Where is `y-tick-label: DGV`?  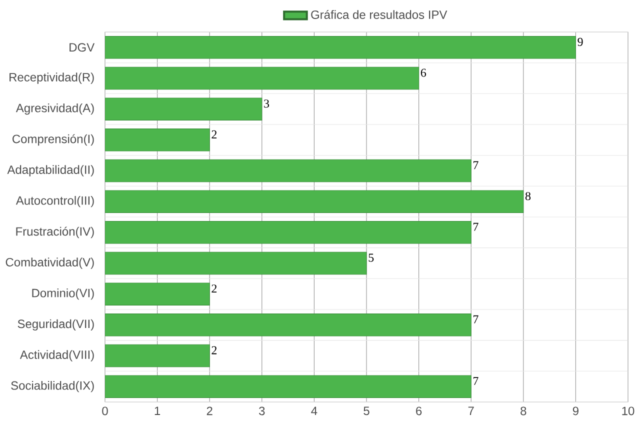 y-tick-label: DGV is located at coordinates (82, 47).